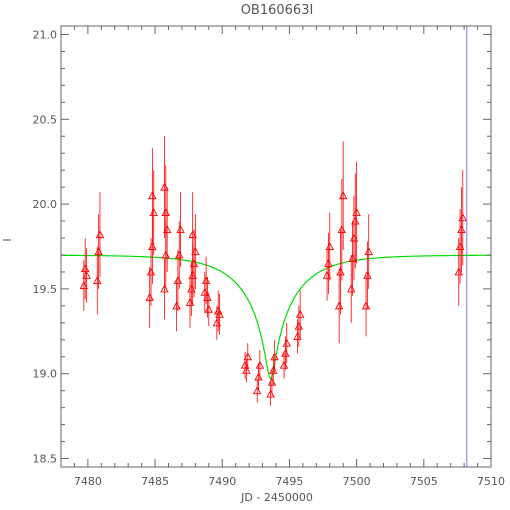 This screenshot has width=510, height=510. Describe the element at coordinates (45, 204) in the screenshot. I see `y-tick-label: 20.0` at that location.